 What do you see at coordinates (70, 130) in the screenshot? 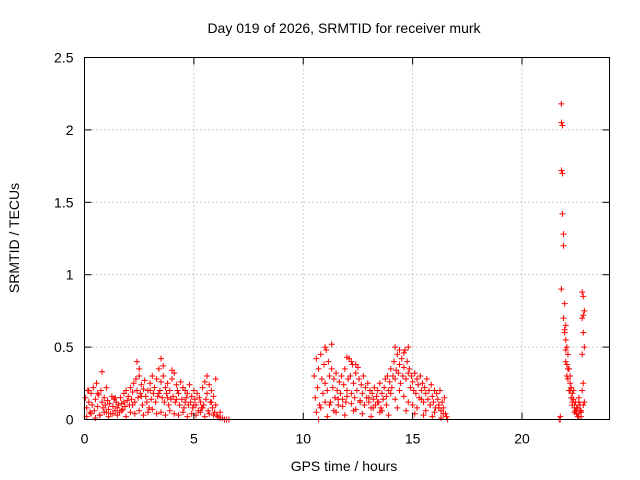
I see `y-tick-label: 2` at bounding box center [70, 130].